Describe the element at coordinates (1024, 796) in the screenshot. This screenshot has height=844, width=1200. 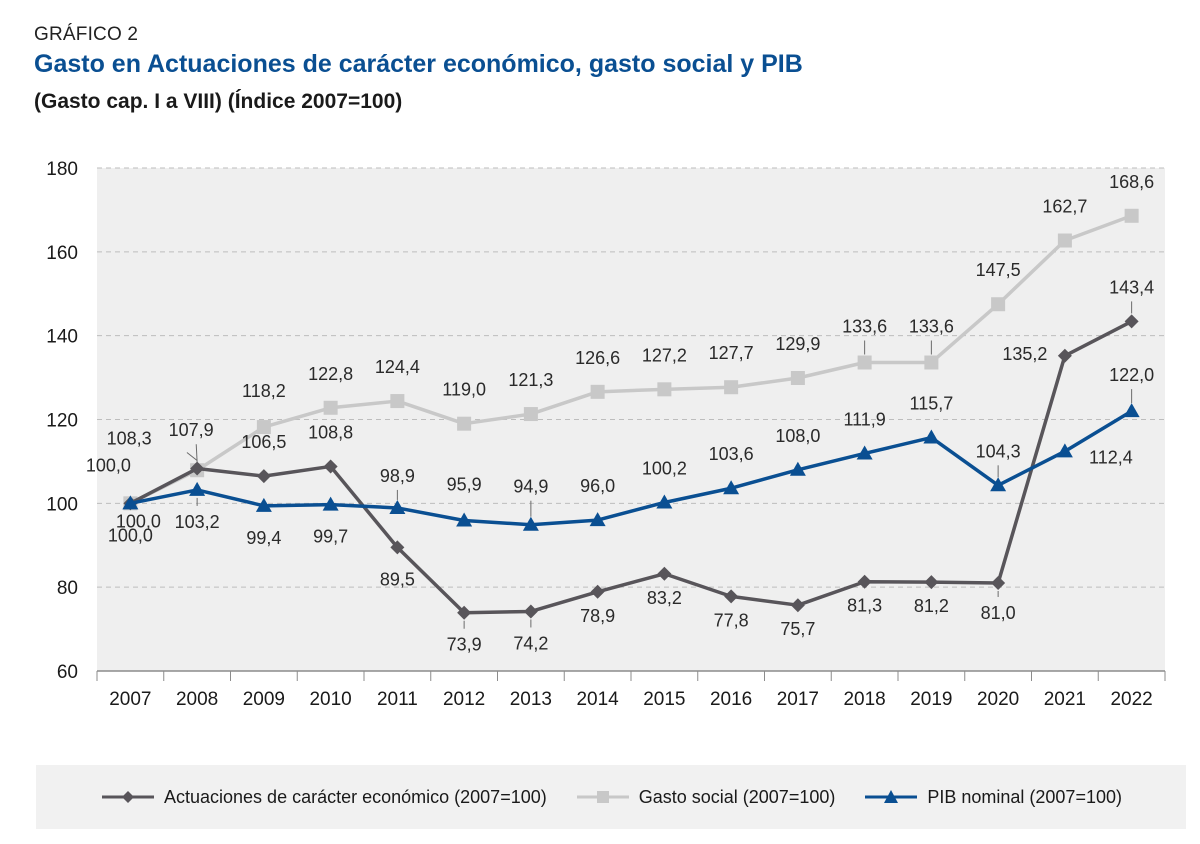
I see `legend-label-pib: PIB nominal (2007=100)` at that location.